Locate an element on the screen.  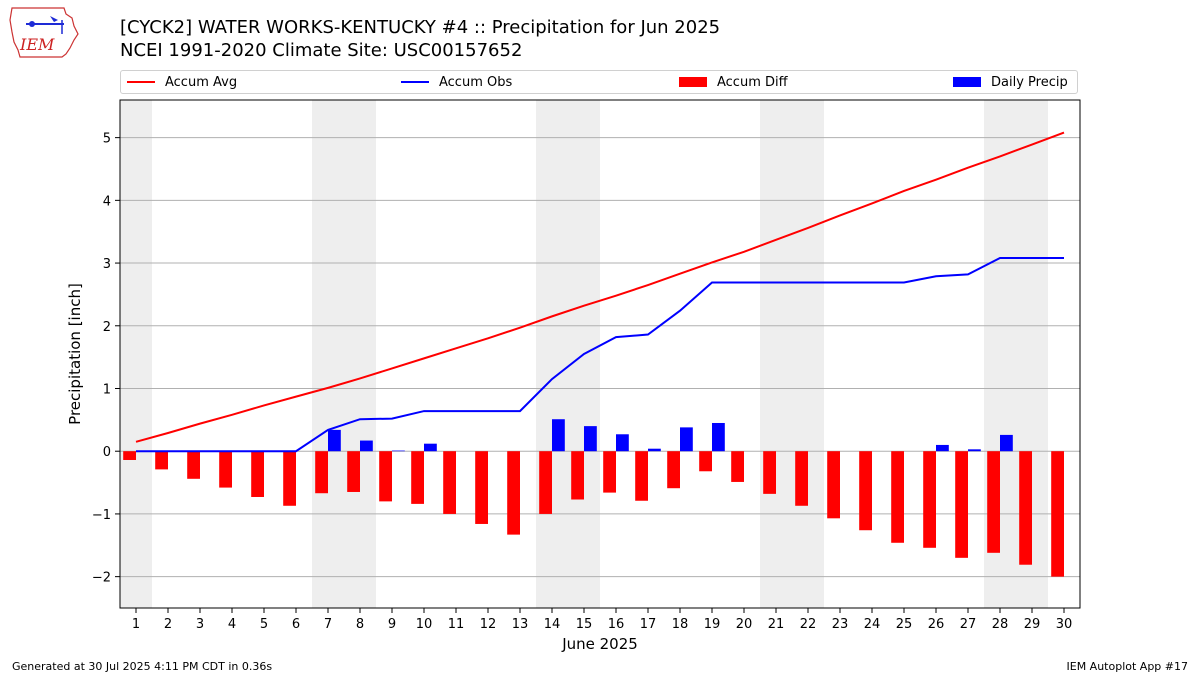
legend-swatch-accum-diff is located at coordinates (693, 82).